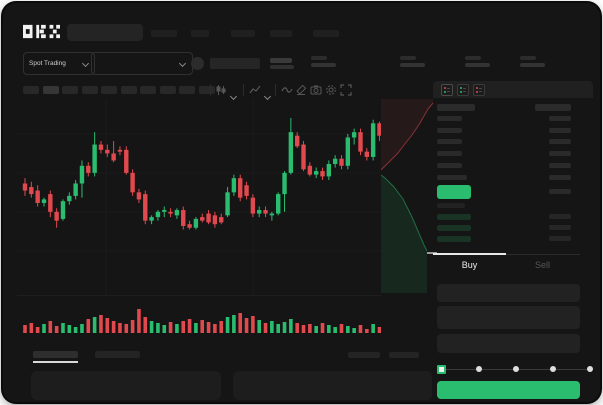 The image size is (603, 405). I want to click on stat-1-label, so click(319, 58).